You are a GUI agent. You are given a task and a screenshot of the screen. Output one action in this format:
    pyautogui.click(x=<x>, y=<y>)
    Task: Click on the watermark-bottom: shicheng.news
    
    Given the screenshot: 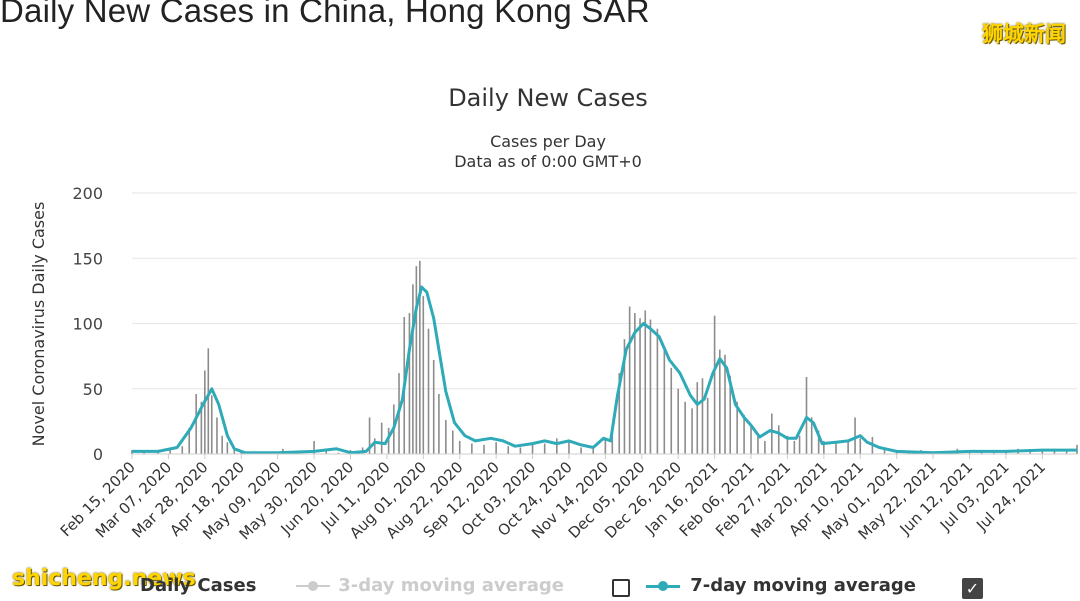 What is the action you would take?
    pyautogui.click(x=104, y=578)
    